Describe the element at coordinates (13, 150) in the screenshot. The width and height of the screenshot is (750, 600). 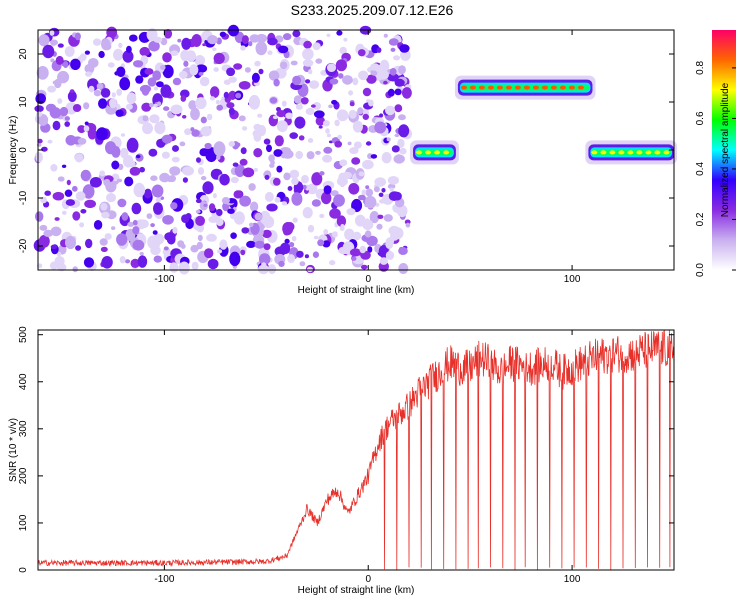
I see `spectrogram-ylabel: Frequency (Hz)` at that location.